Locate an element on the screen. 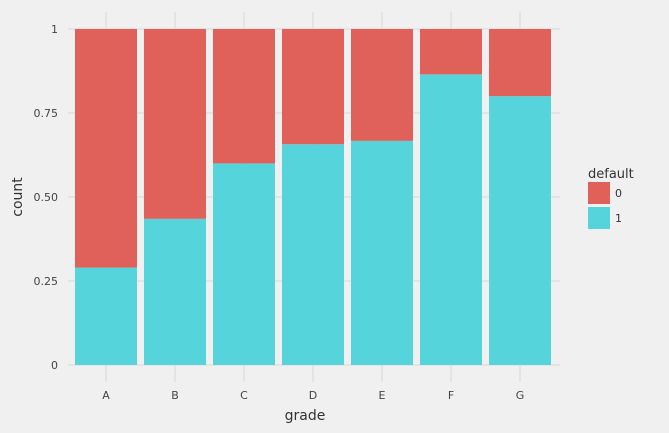 The image size is (669, 433). y-tick-label: 0.50 is located at coordinates (46, 197).